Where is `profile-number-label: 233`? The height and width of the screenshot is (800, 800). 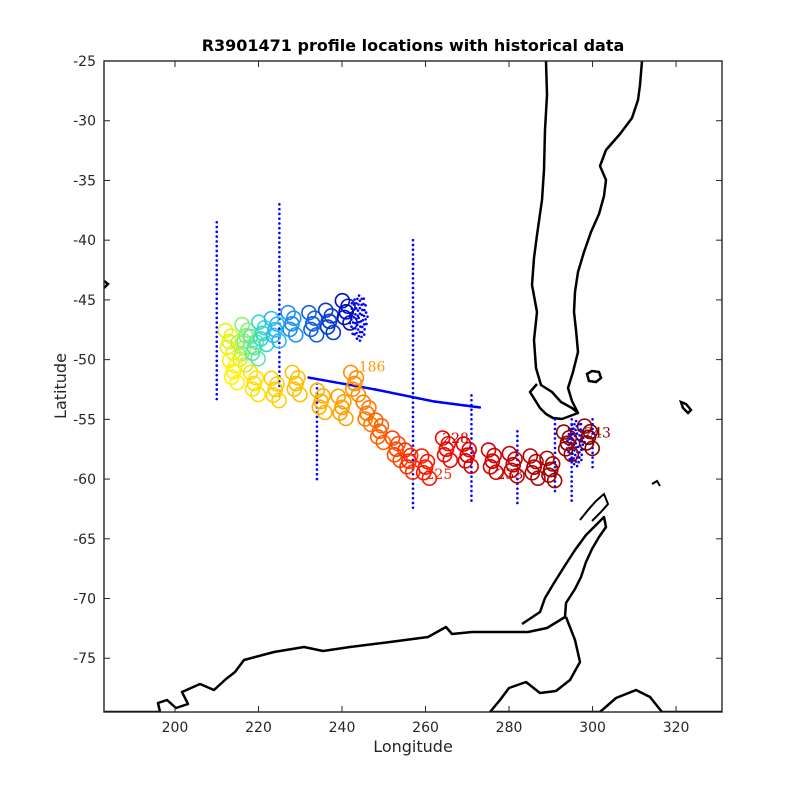 profile-number-label: 233 is located at coordinates (510, 475).